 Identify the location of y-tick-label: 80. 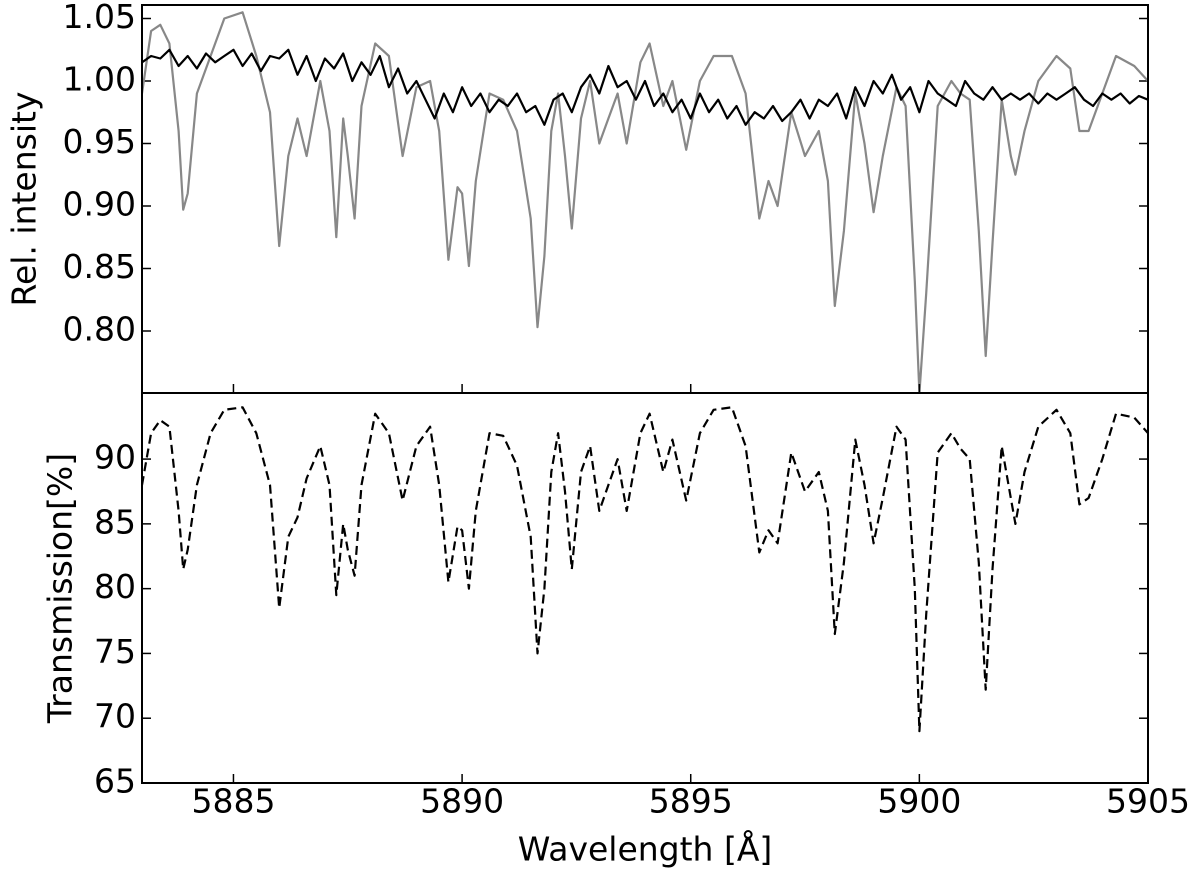
(115, 586).